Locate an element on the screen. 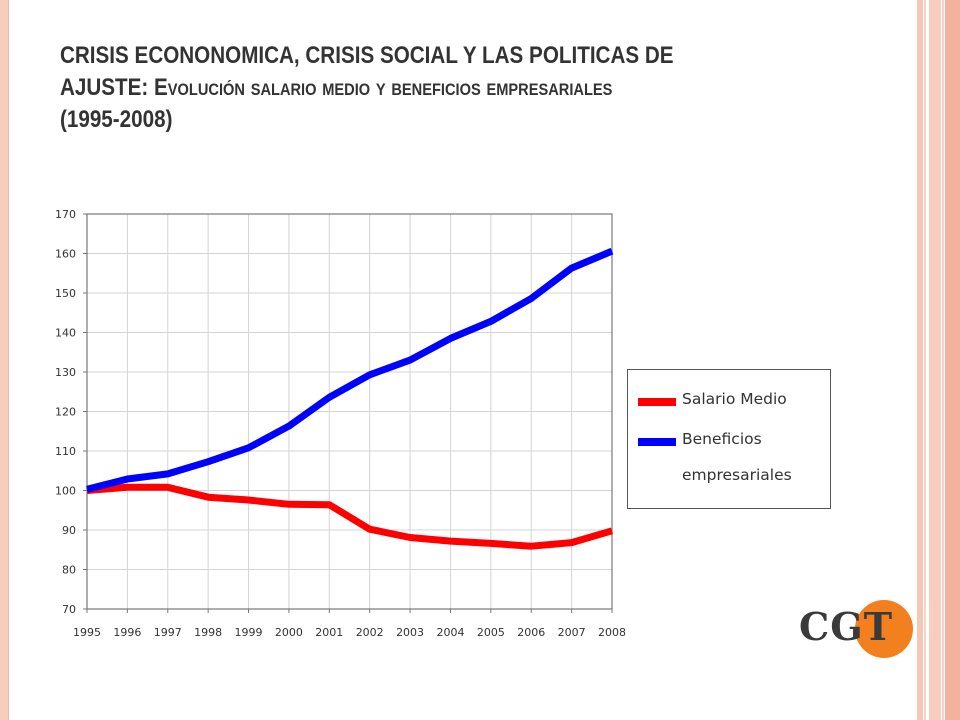  right-frame-border is located at coordinates (938, 360).